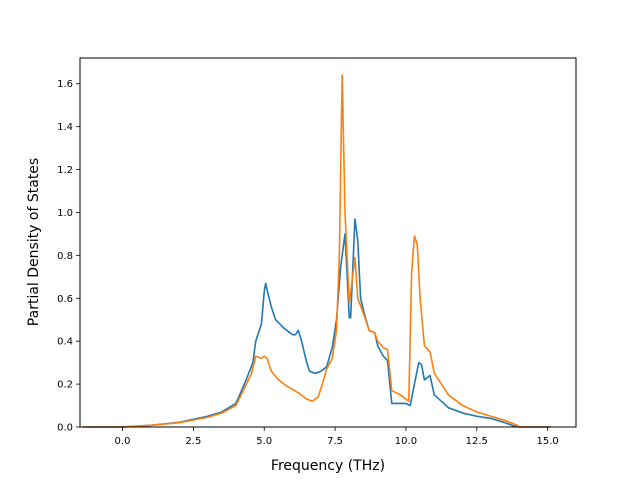 The width and height of the screenshot is (640, 480). I want to click on y-tick-label: 0.0, so click(65, 428).